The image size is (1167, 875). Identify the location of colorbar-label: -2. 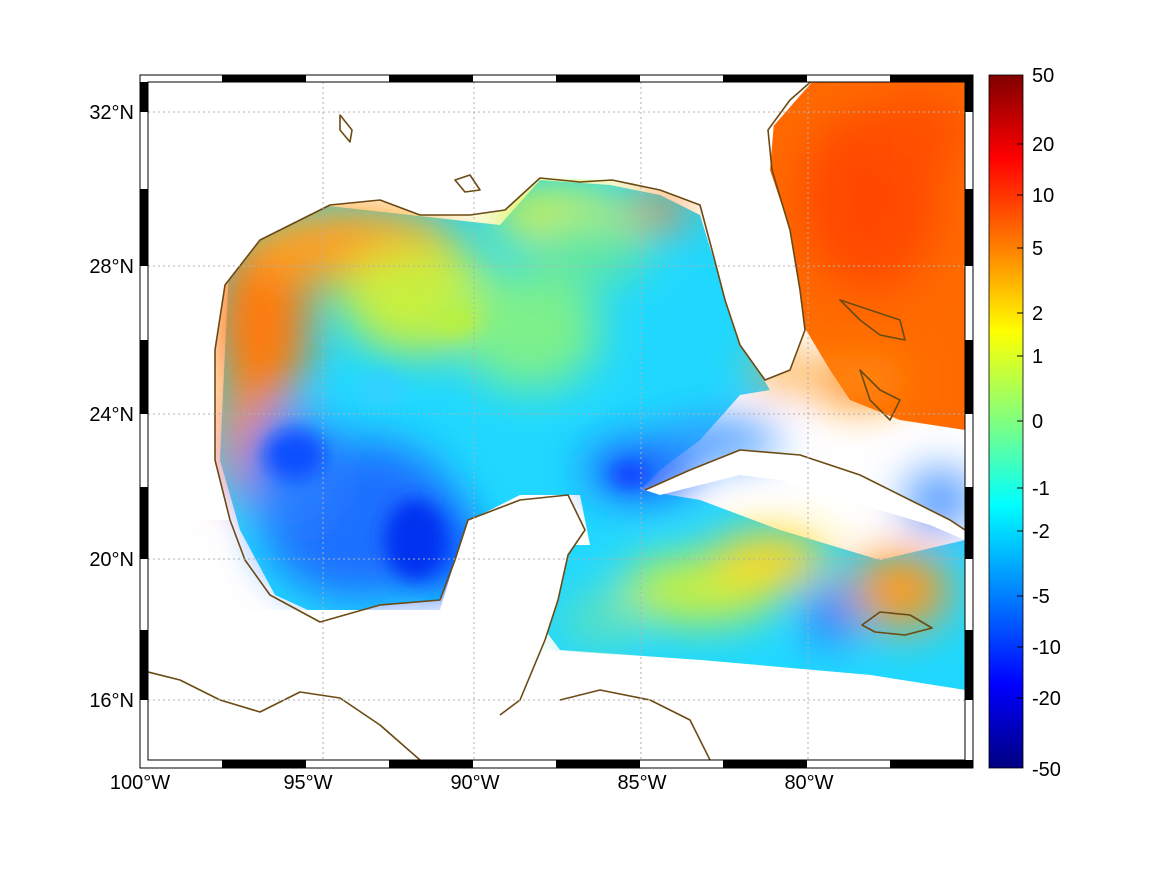
(1041, 532).